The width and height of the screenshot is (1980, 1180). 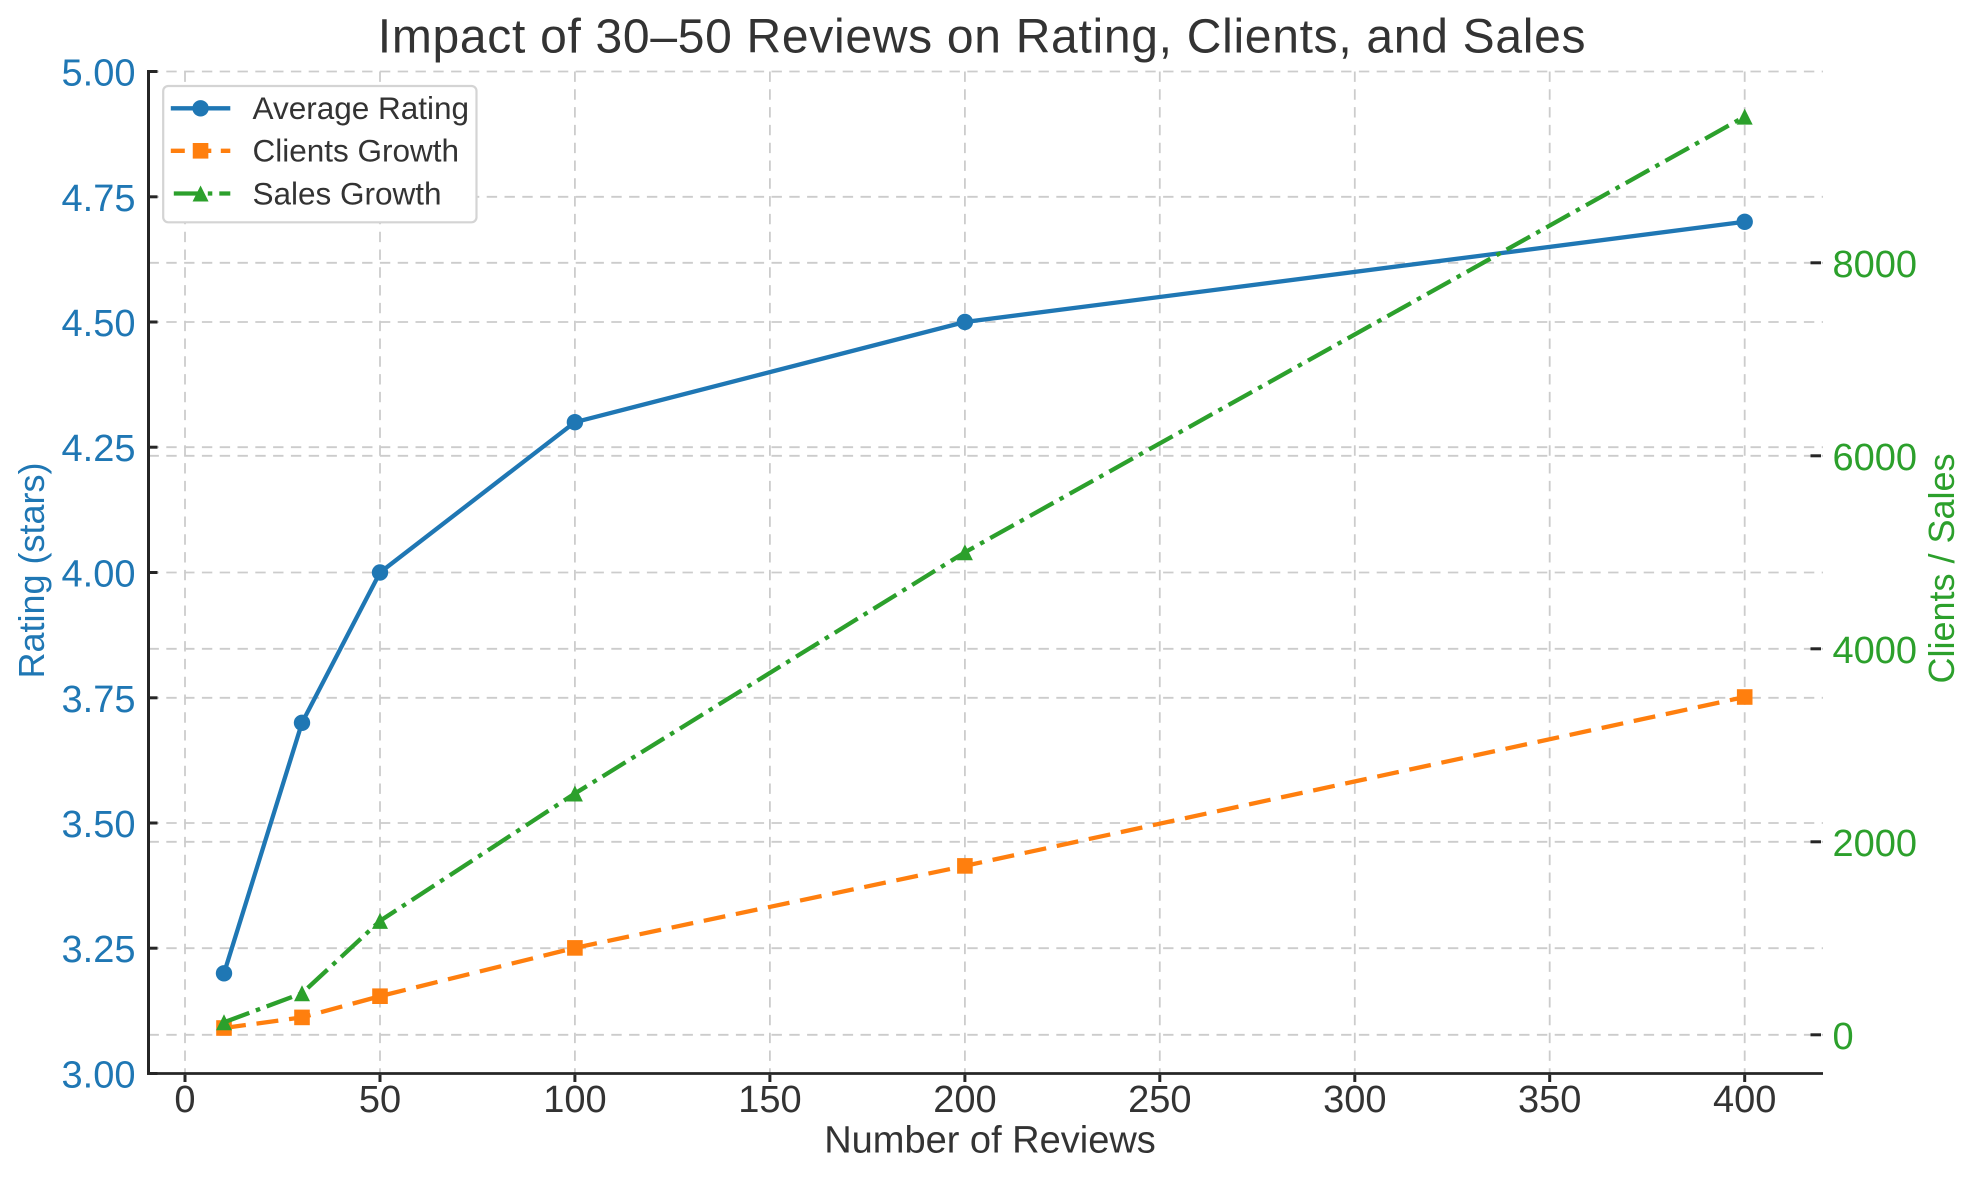 What do you see at coordinates (769, 1100) in the screenshot?
I see `svg-text: 150` at bounding box center [769, 1100].